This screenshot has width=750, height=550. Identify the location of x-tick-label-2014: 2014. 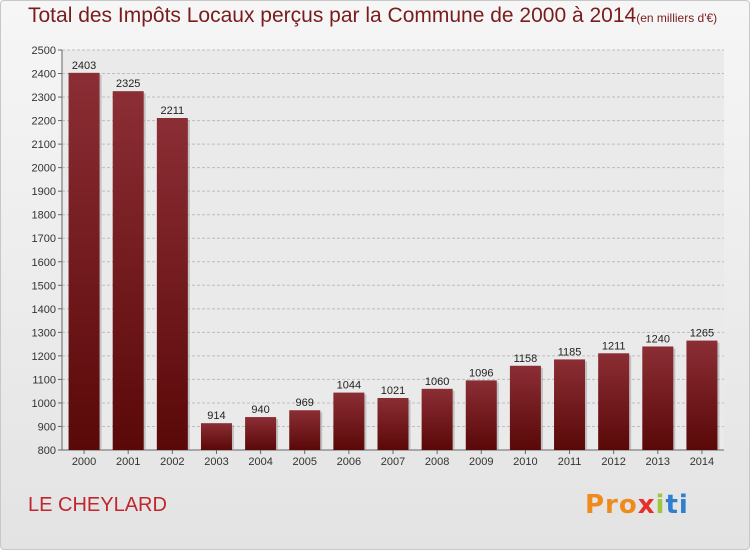
(702, 462).